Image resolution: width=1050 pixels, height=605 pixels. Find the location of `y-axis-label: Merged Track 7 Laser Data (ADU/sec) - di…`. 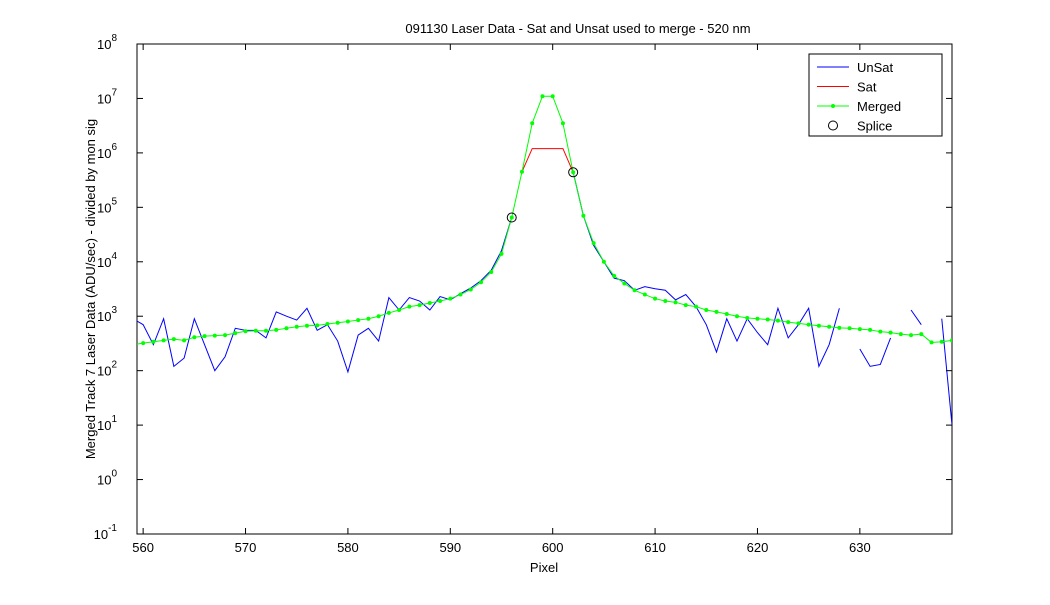

y-axis-label: Merged Track 7 Laser Data (ADU/sec) - di… is located at coordinates (90, 289).